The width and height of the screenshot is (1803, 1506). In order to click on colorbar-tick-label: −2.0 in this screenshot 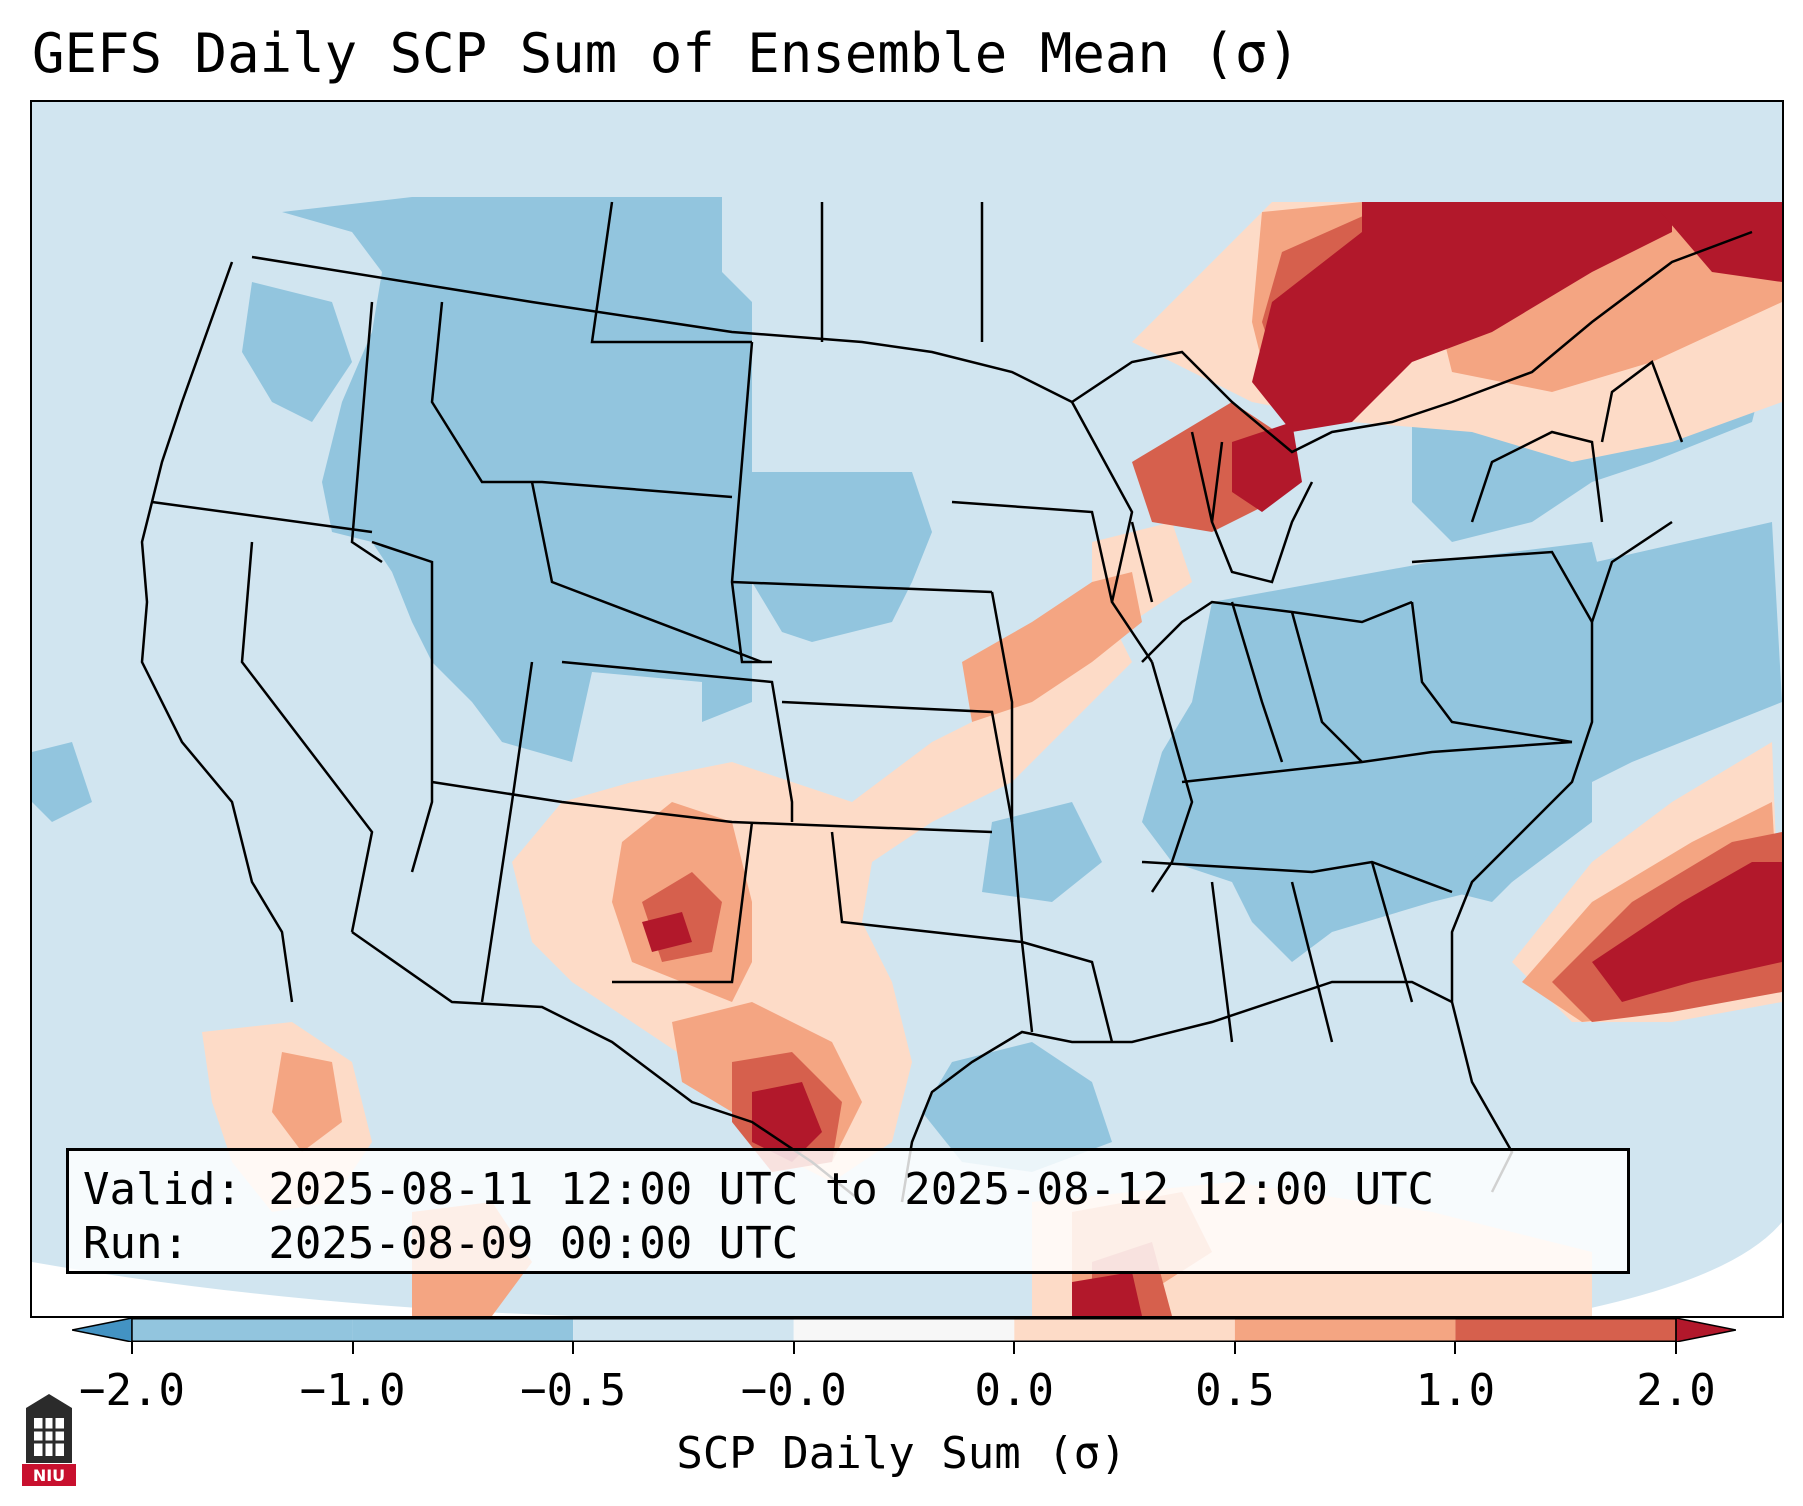, I will do `click(132, 1390)`.